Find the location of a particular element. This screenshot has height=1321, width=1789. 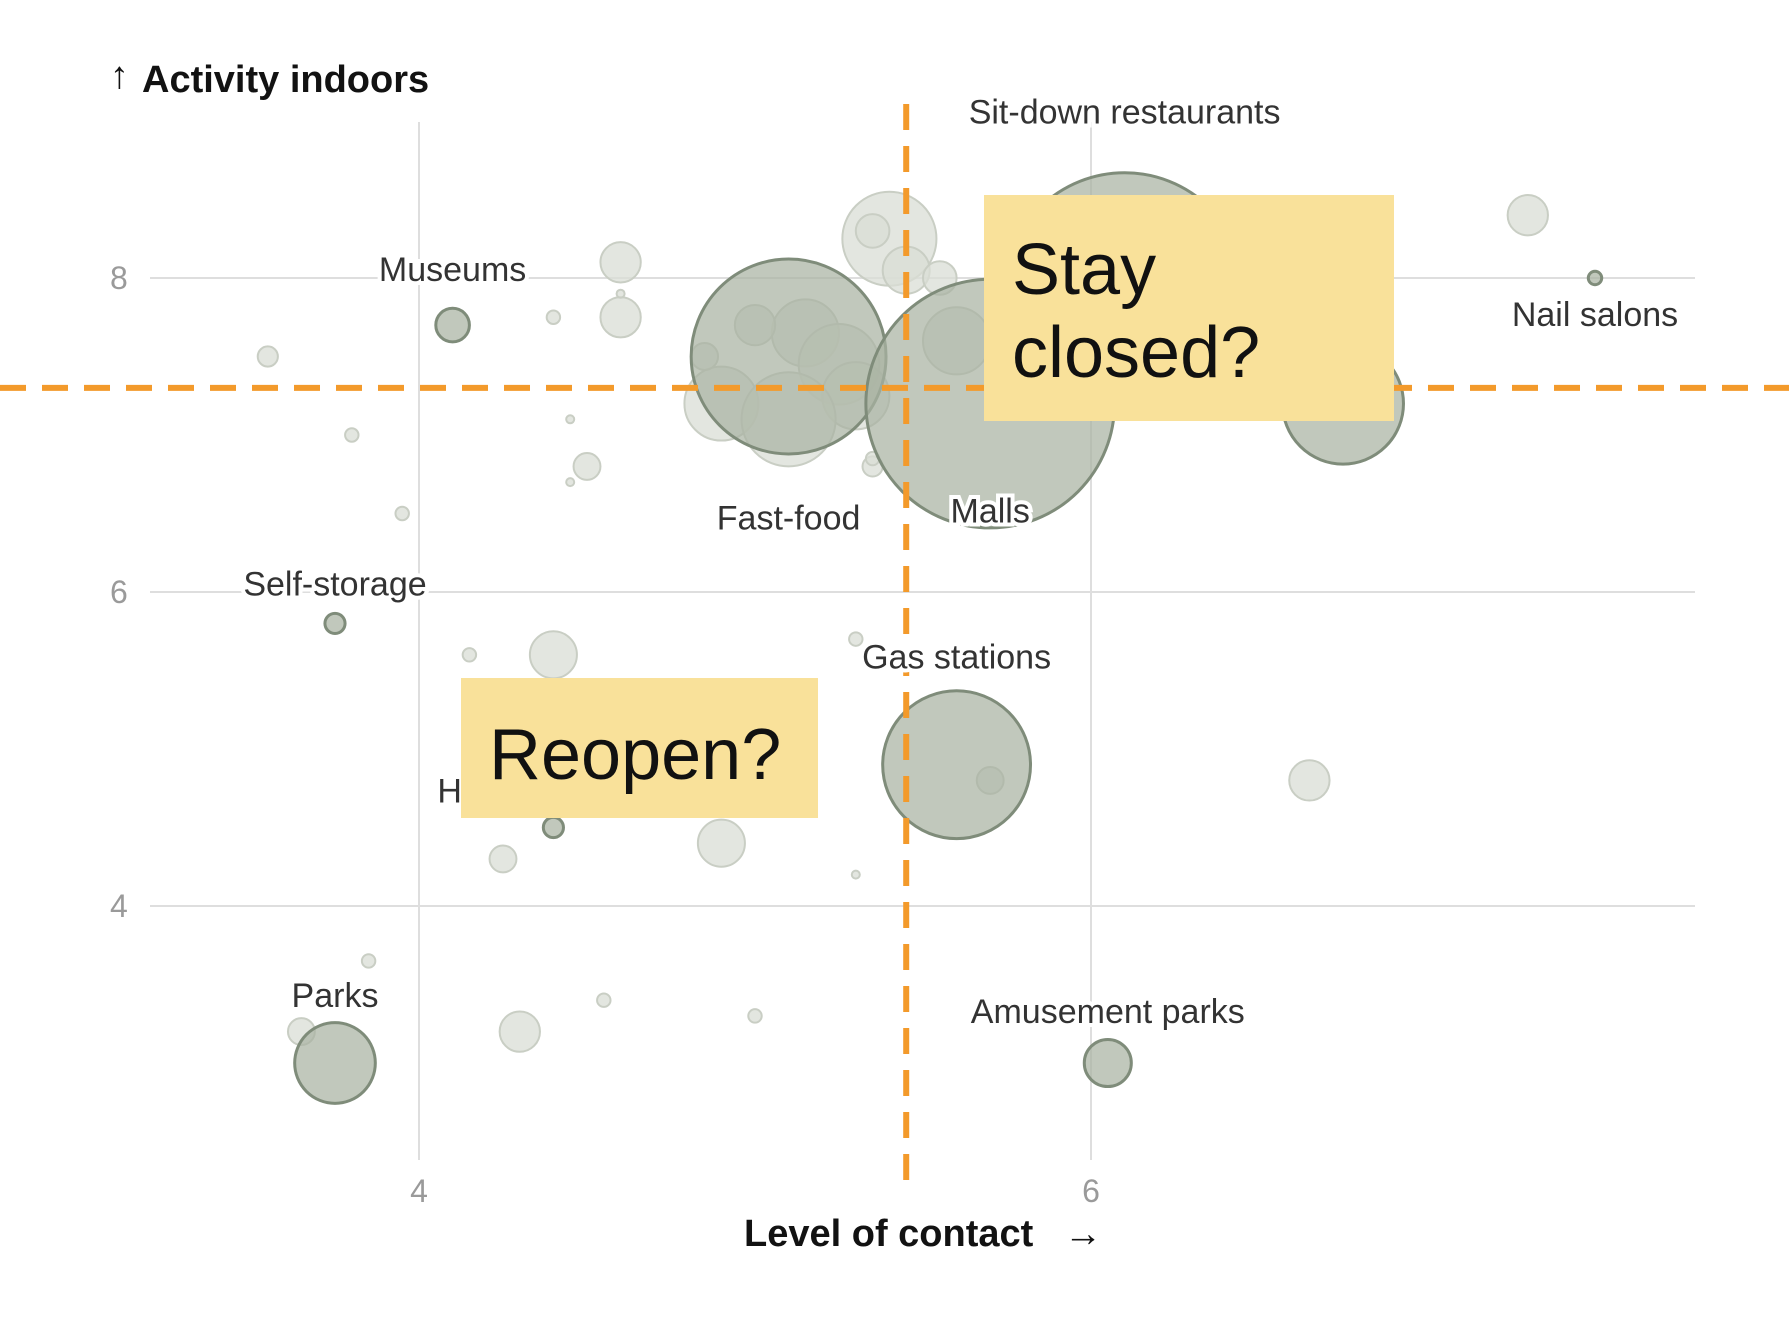

y-tick-label: 8 is located at coordinates (119, 278).